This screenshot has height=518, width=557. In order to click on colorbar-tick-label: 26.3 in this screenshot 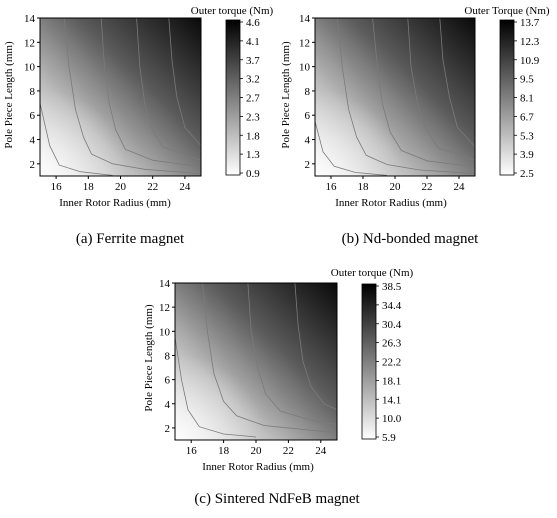, I will do `click(392, 344)`.